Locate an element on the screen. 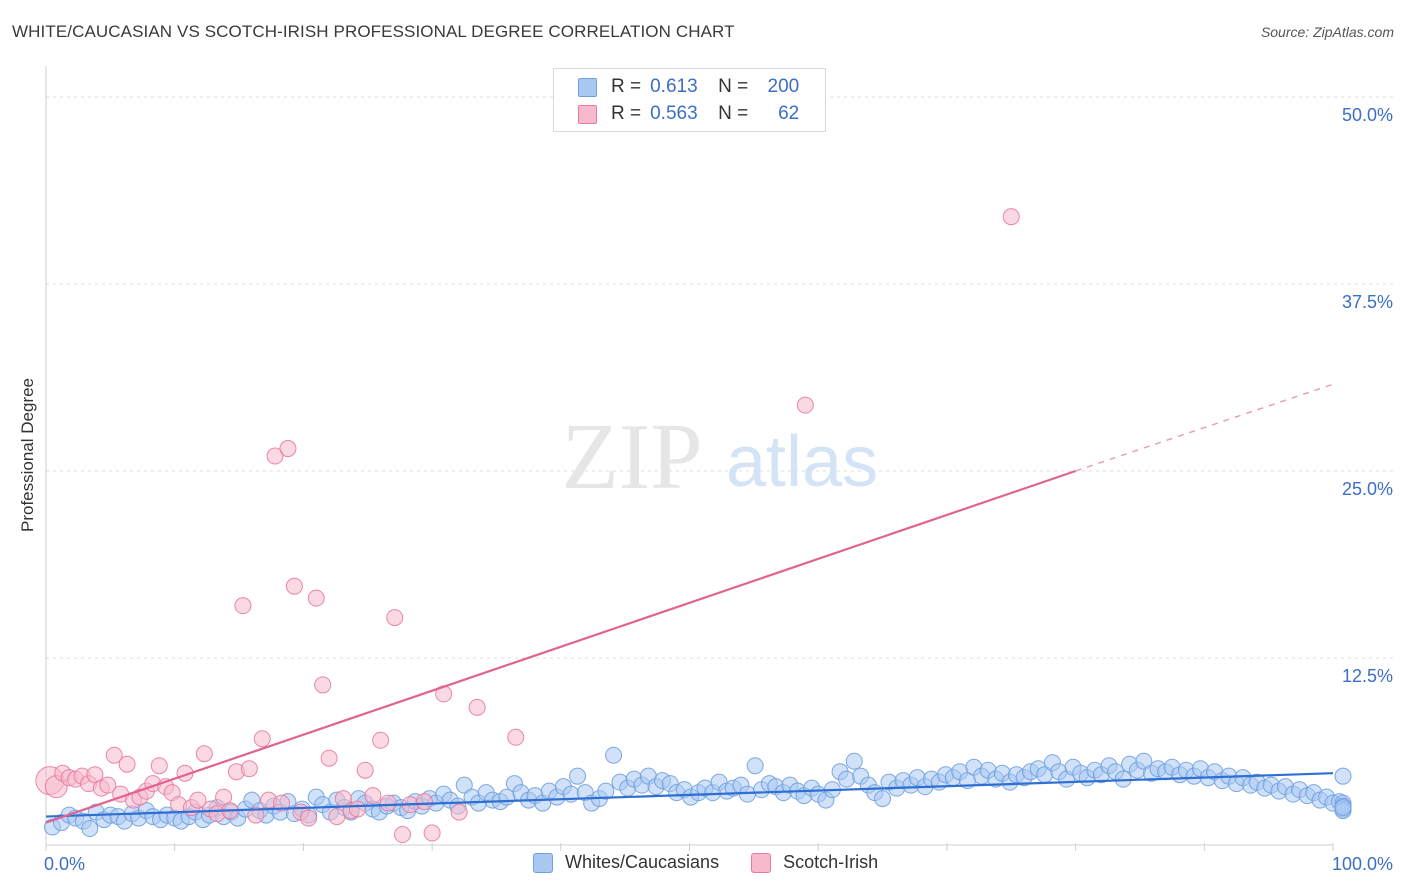  bottom-legend-whites: Whites/Caucasians is located at coordinates (626, 862).